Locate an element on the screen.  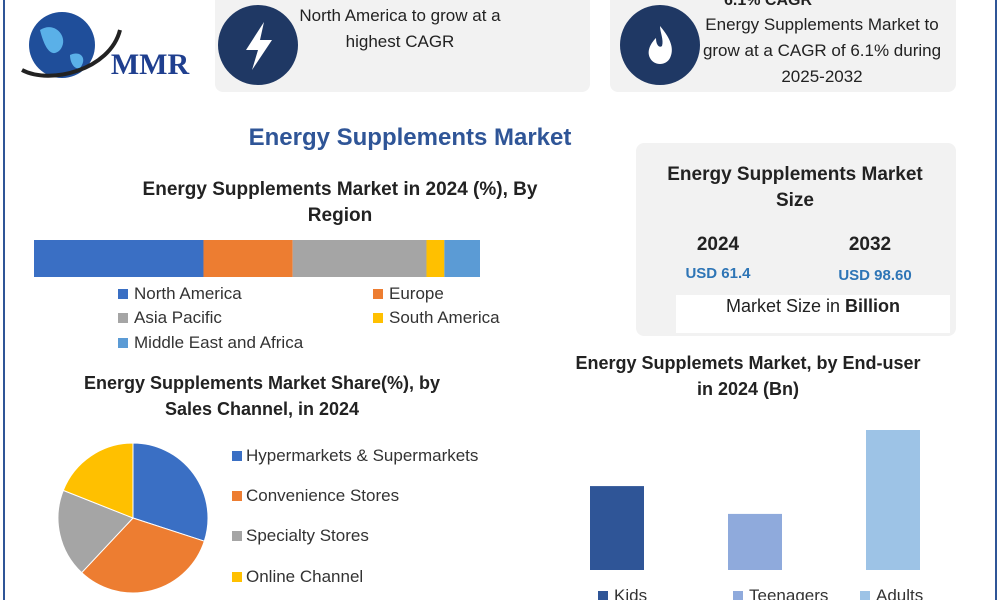
size-note: Market Size in Billion is located at coordinates (813, 306).